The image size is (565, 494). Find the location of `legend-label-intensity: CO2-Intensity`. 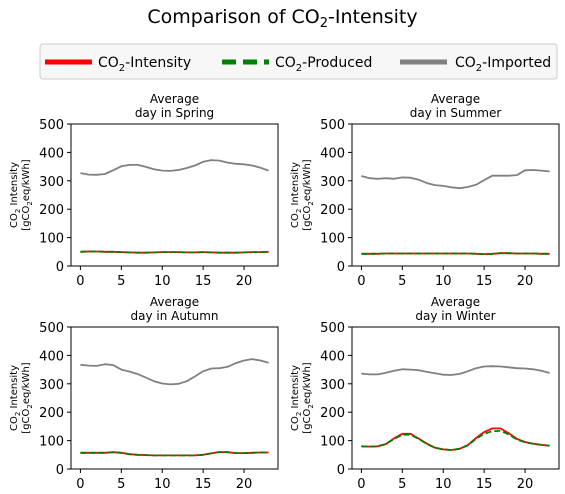

legend-label-intensity: CO2-Intensity is located at coordinates (144, 64).